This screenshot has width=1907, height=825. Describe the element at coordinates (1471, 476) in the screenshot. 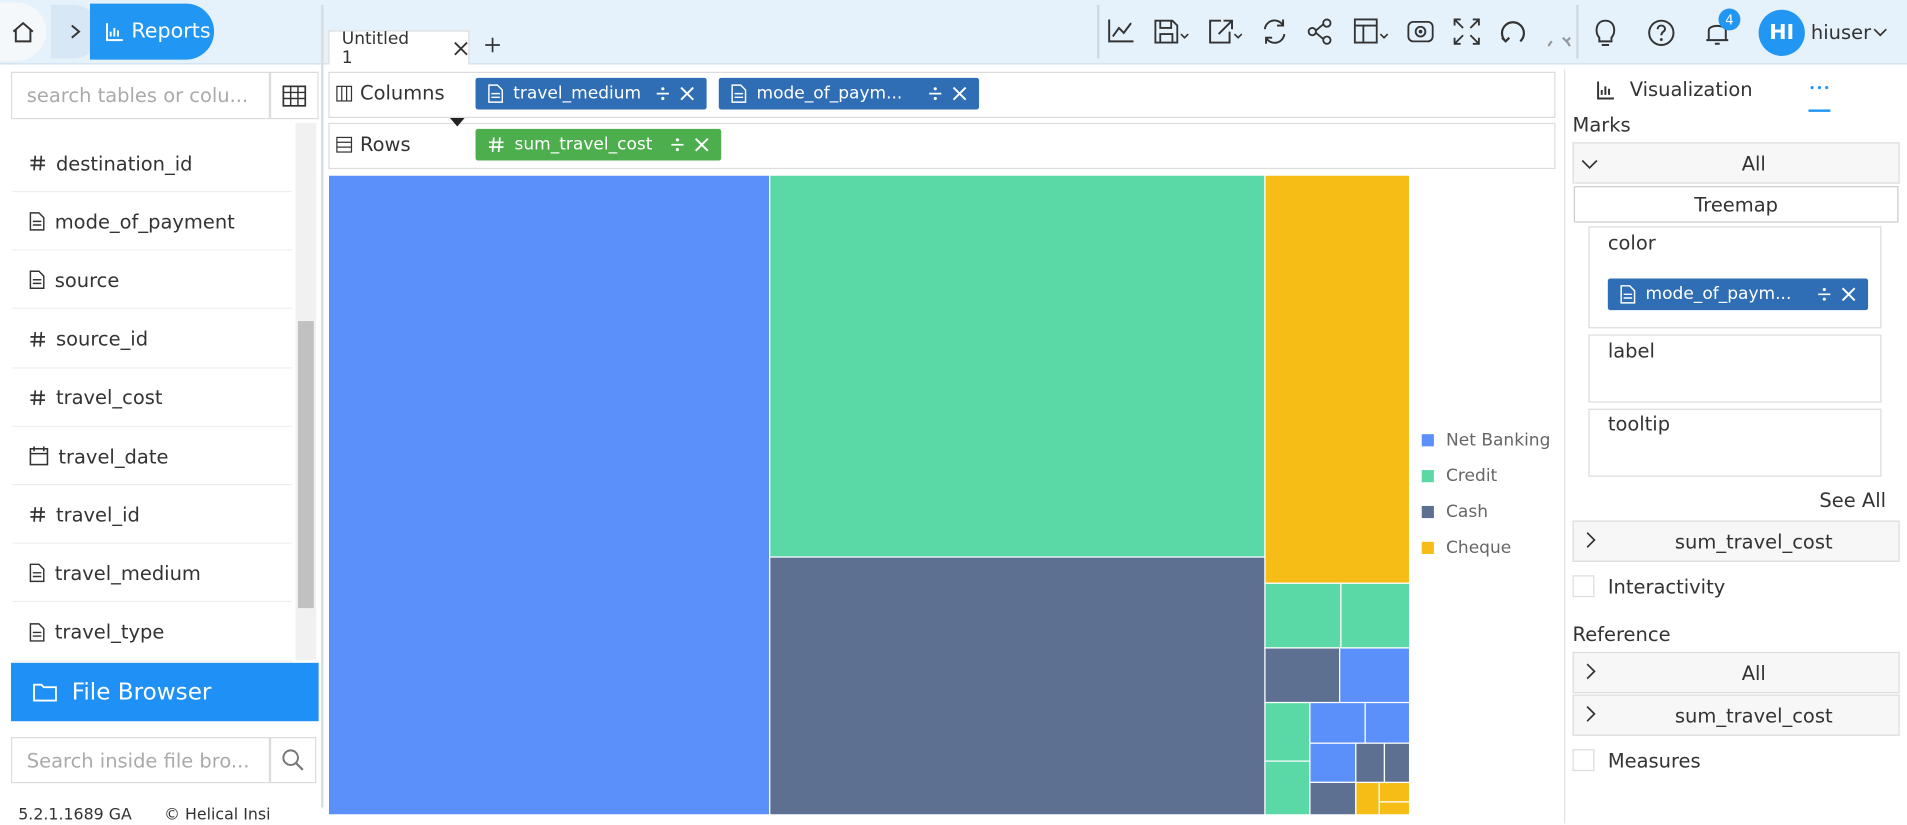

I see `legend-label: Credit` at that location.